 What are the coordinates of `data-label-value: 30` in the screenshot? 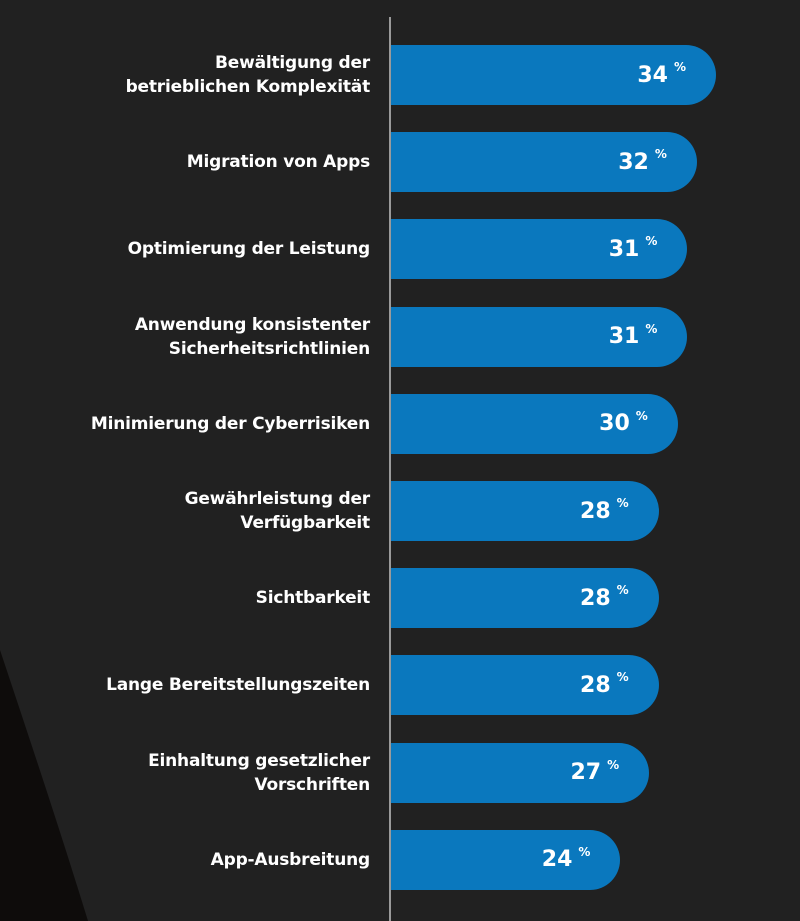 It's located at (614, 424).